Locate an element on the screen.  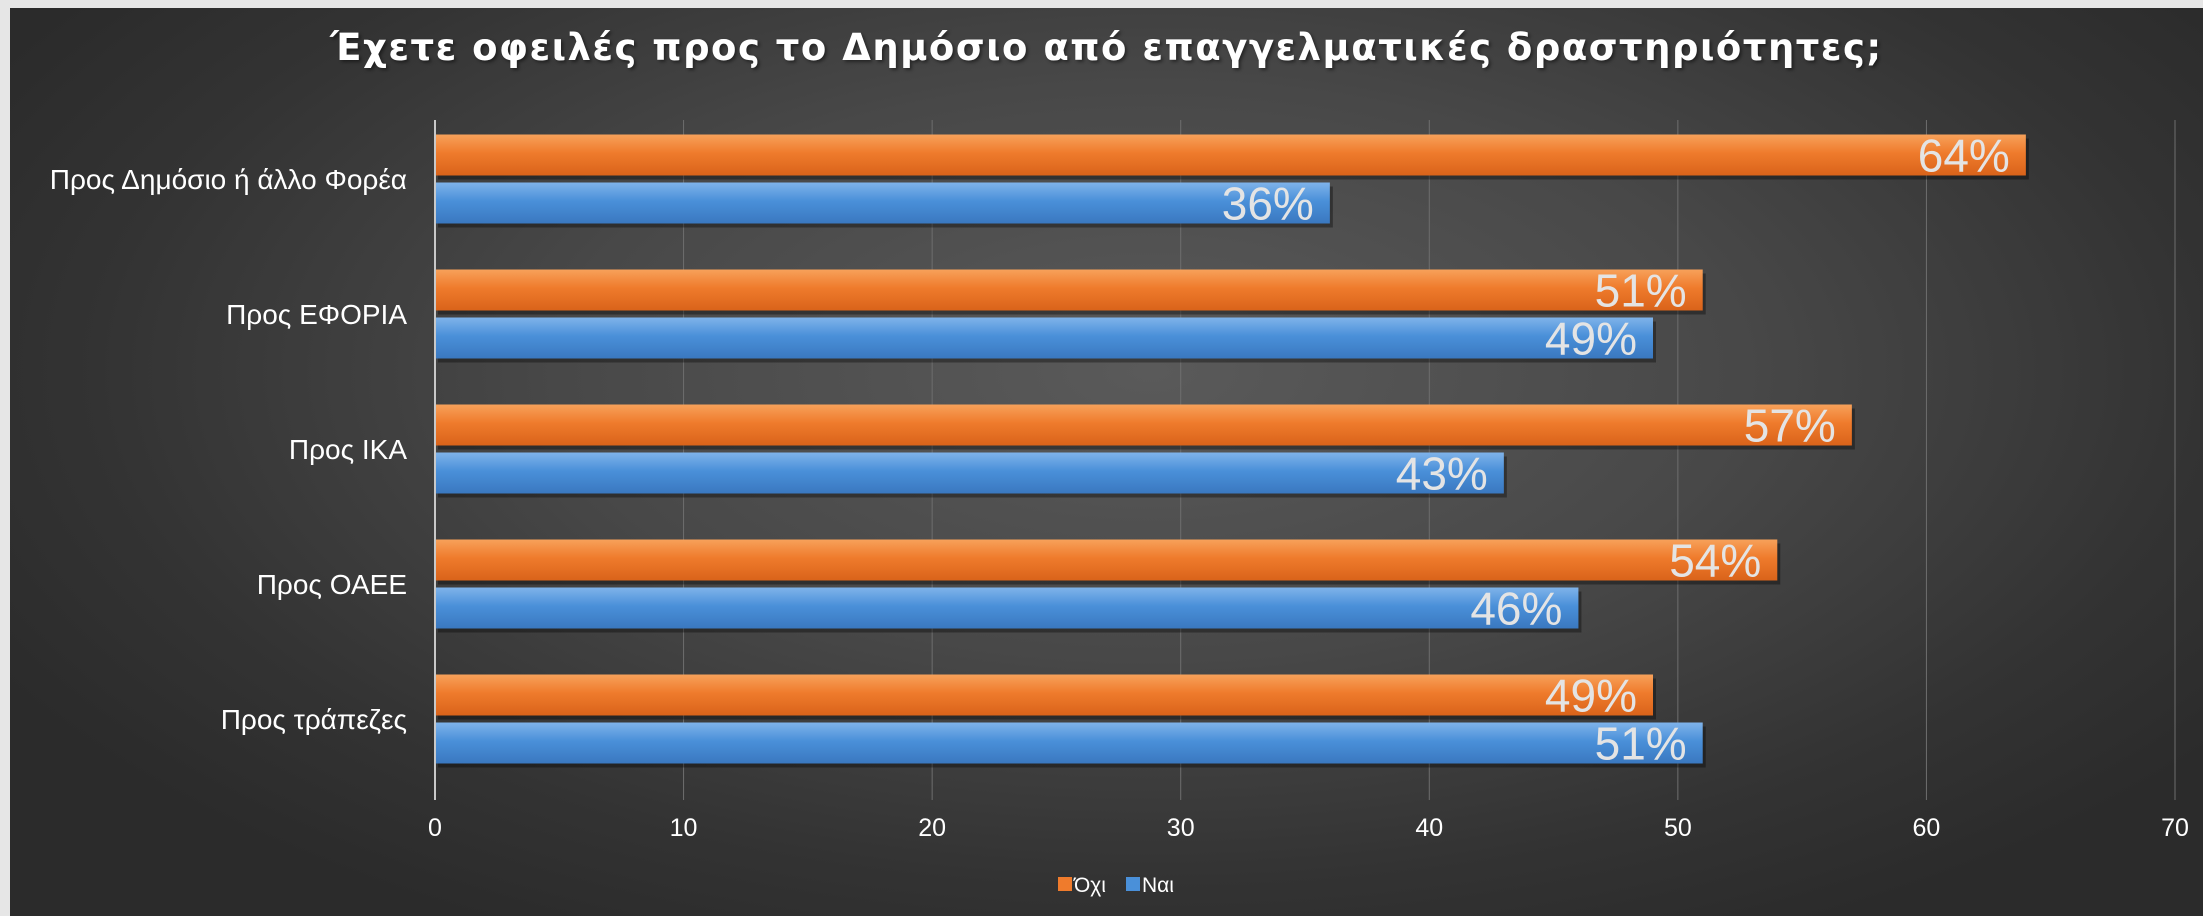
legend-label: Όχι is located at coordinates (1089, 885).